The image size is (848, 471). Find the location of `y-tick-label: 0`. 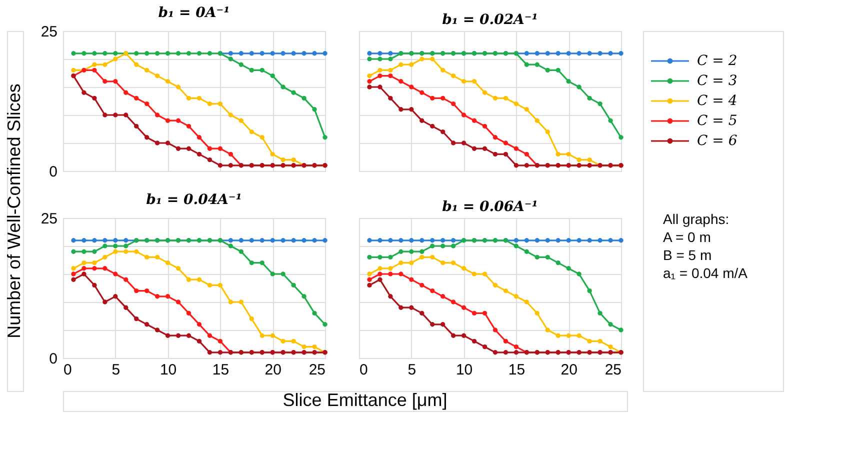

y-tick-label: 0 is located at coordinates (53, 172).